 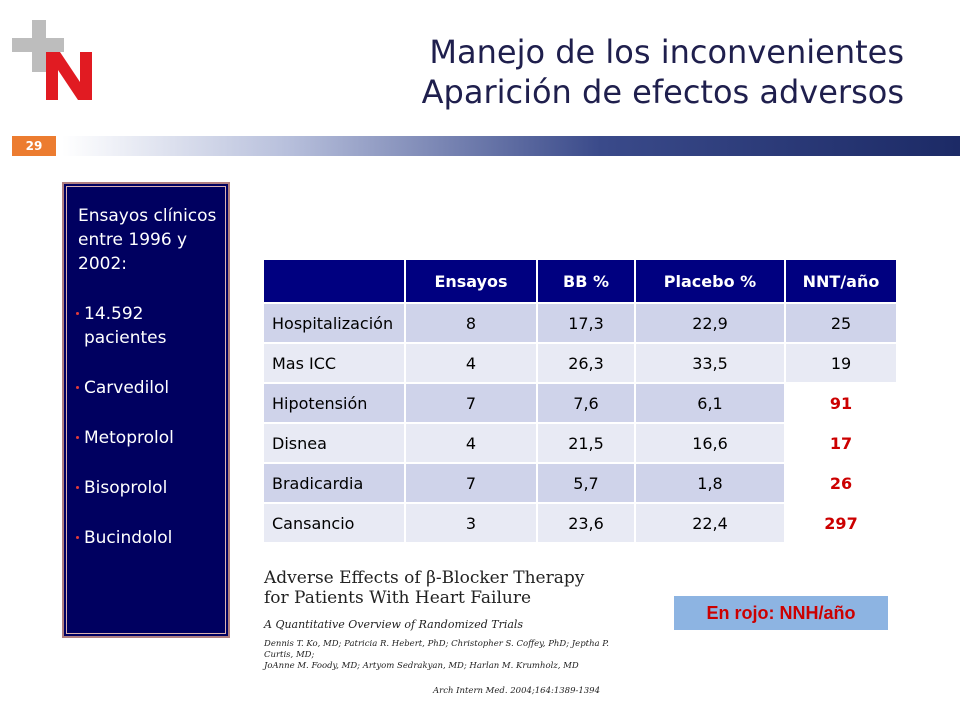 What do you see at coordinates (334, 483) in the screenshot?
I see `table-cell: Bradicardia` at bounding box center [334, 483].